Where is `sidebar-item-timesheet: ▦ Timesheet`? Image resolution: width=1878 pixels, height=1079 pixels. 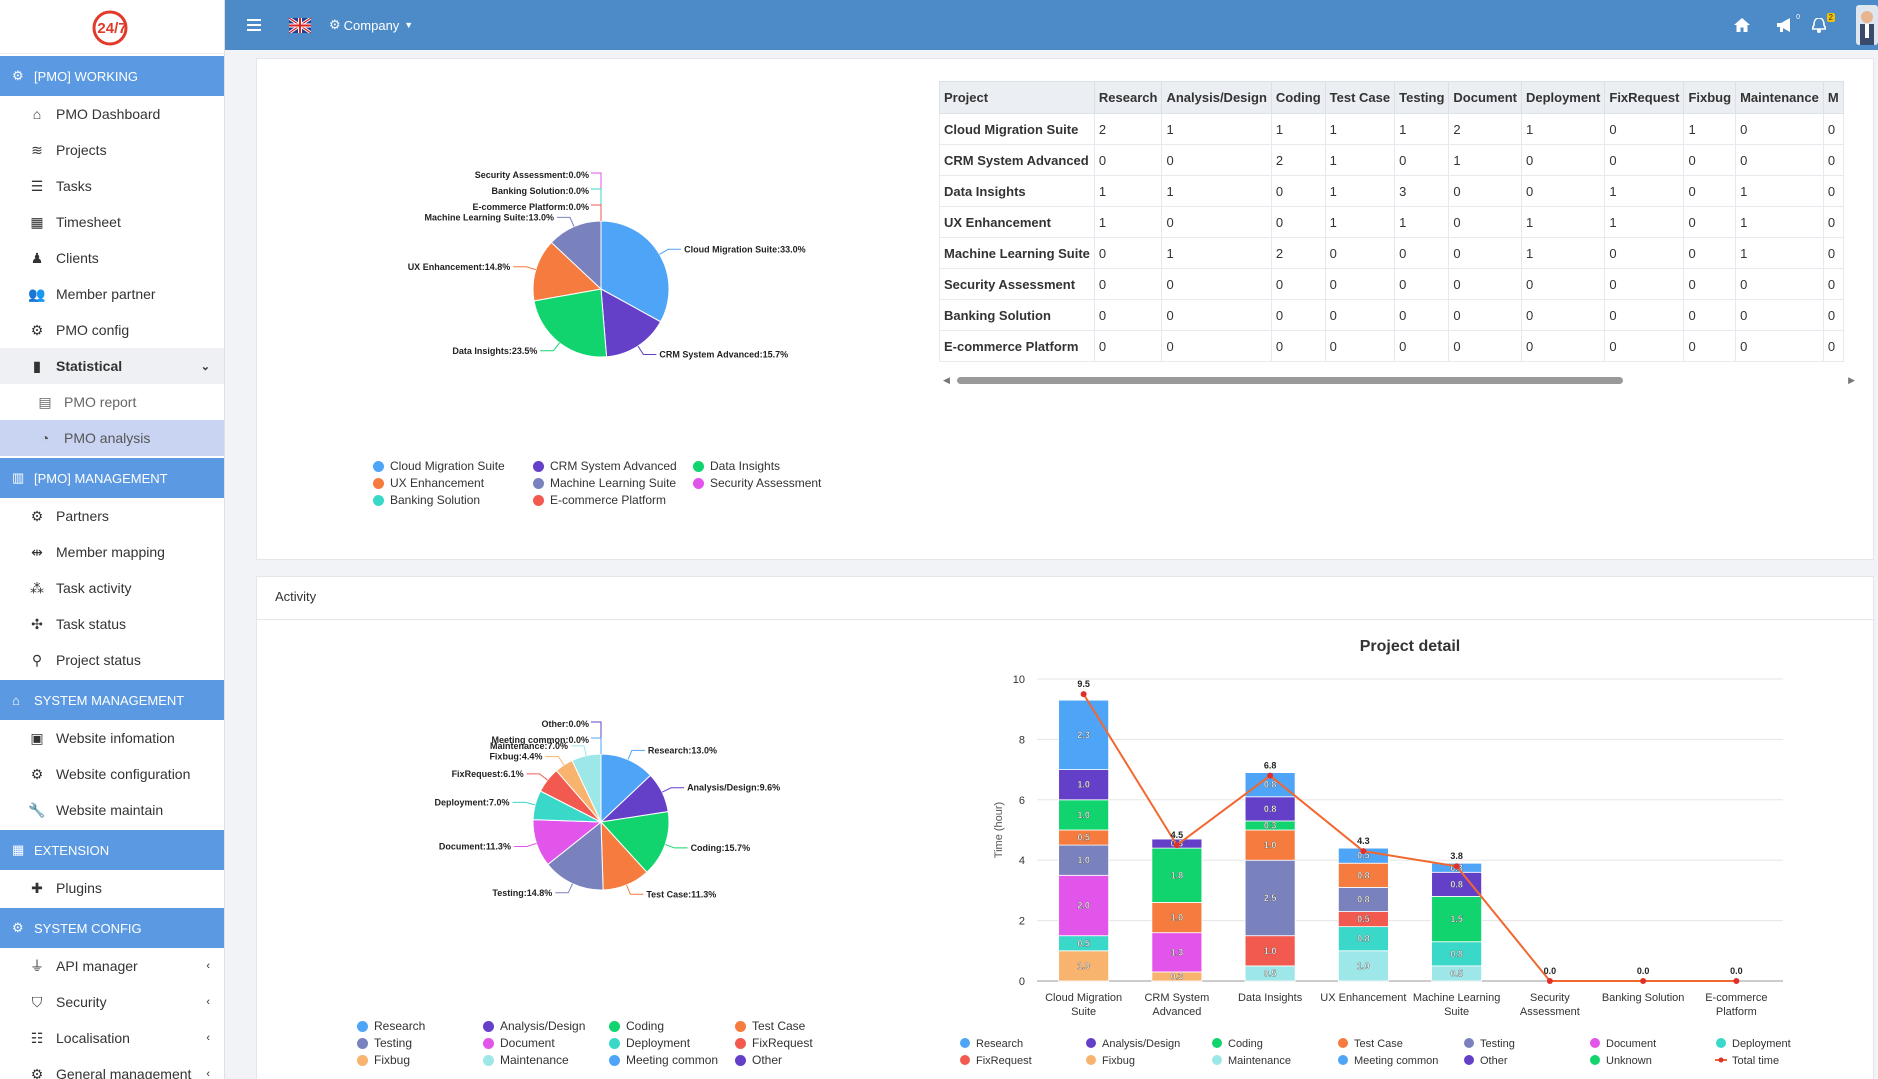
sidebar-item-timesheet: ▦ Timesheet is located at coordinates (112, 222).